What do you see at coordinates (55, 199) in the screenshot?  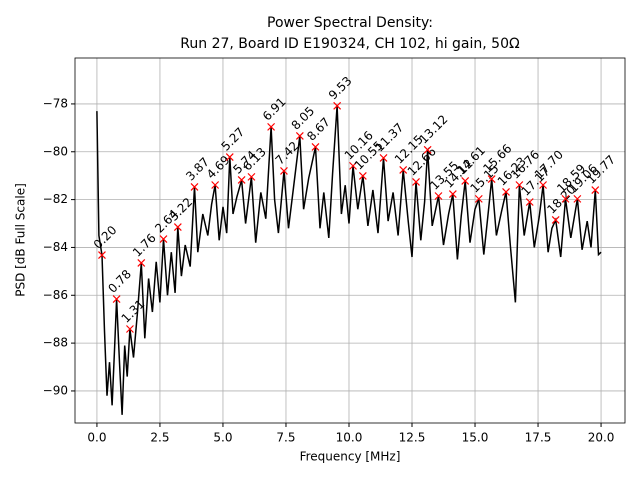 I see `y-tick-label: −82` at bounding box center [55, 199].